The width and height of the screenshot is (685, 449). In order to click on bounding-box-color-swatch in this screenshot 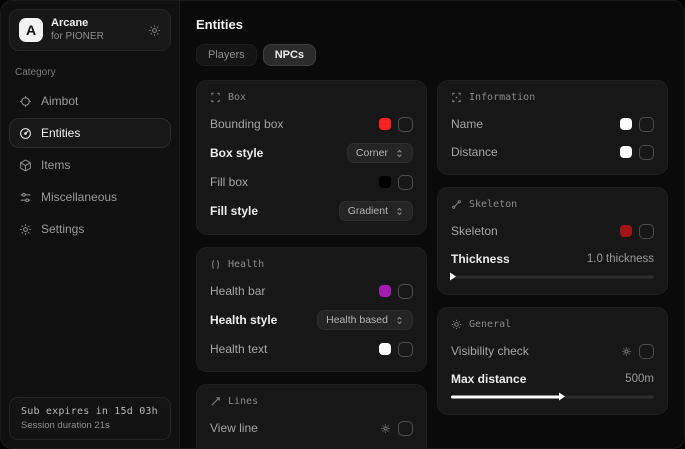, I will do `click(385, 124)`.